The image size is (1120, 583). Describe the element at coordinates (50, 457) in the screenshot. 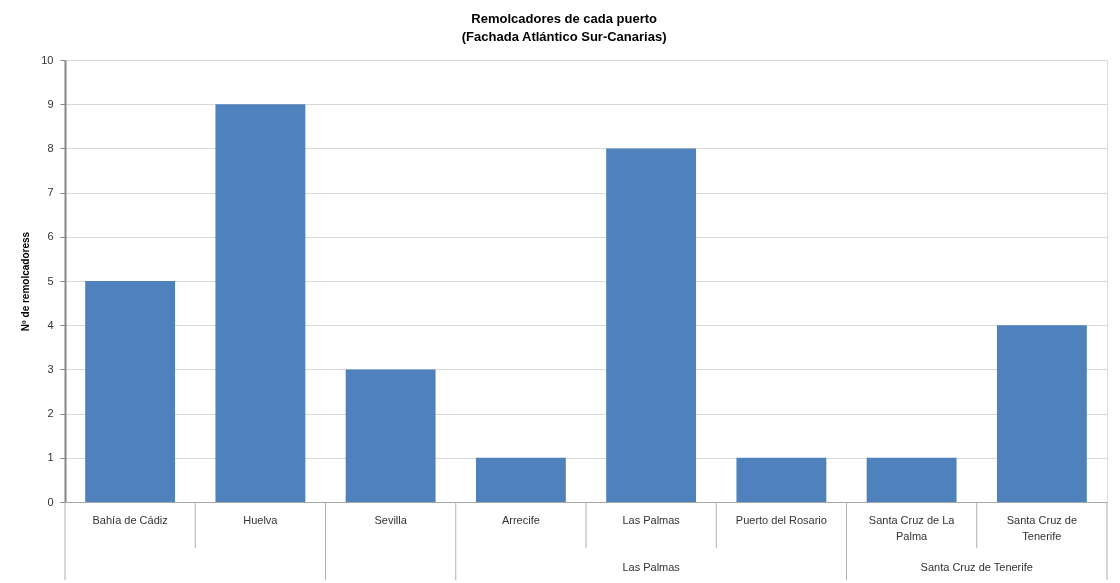

I see `y-tick-label: 1` at that location.